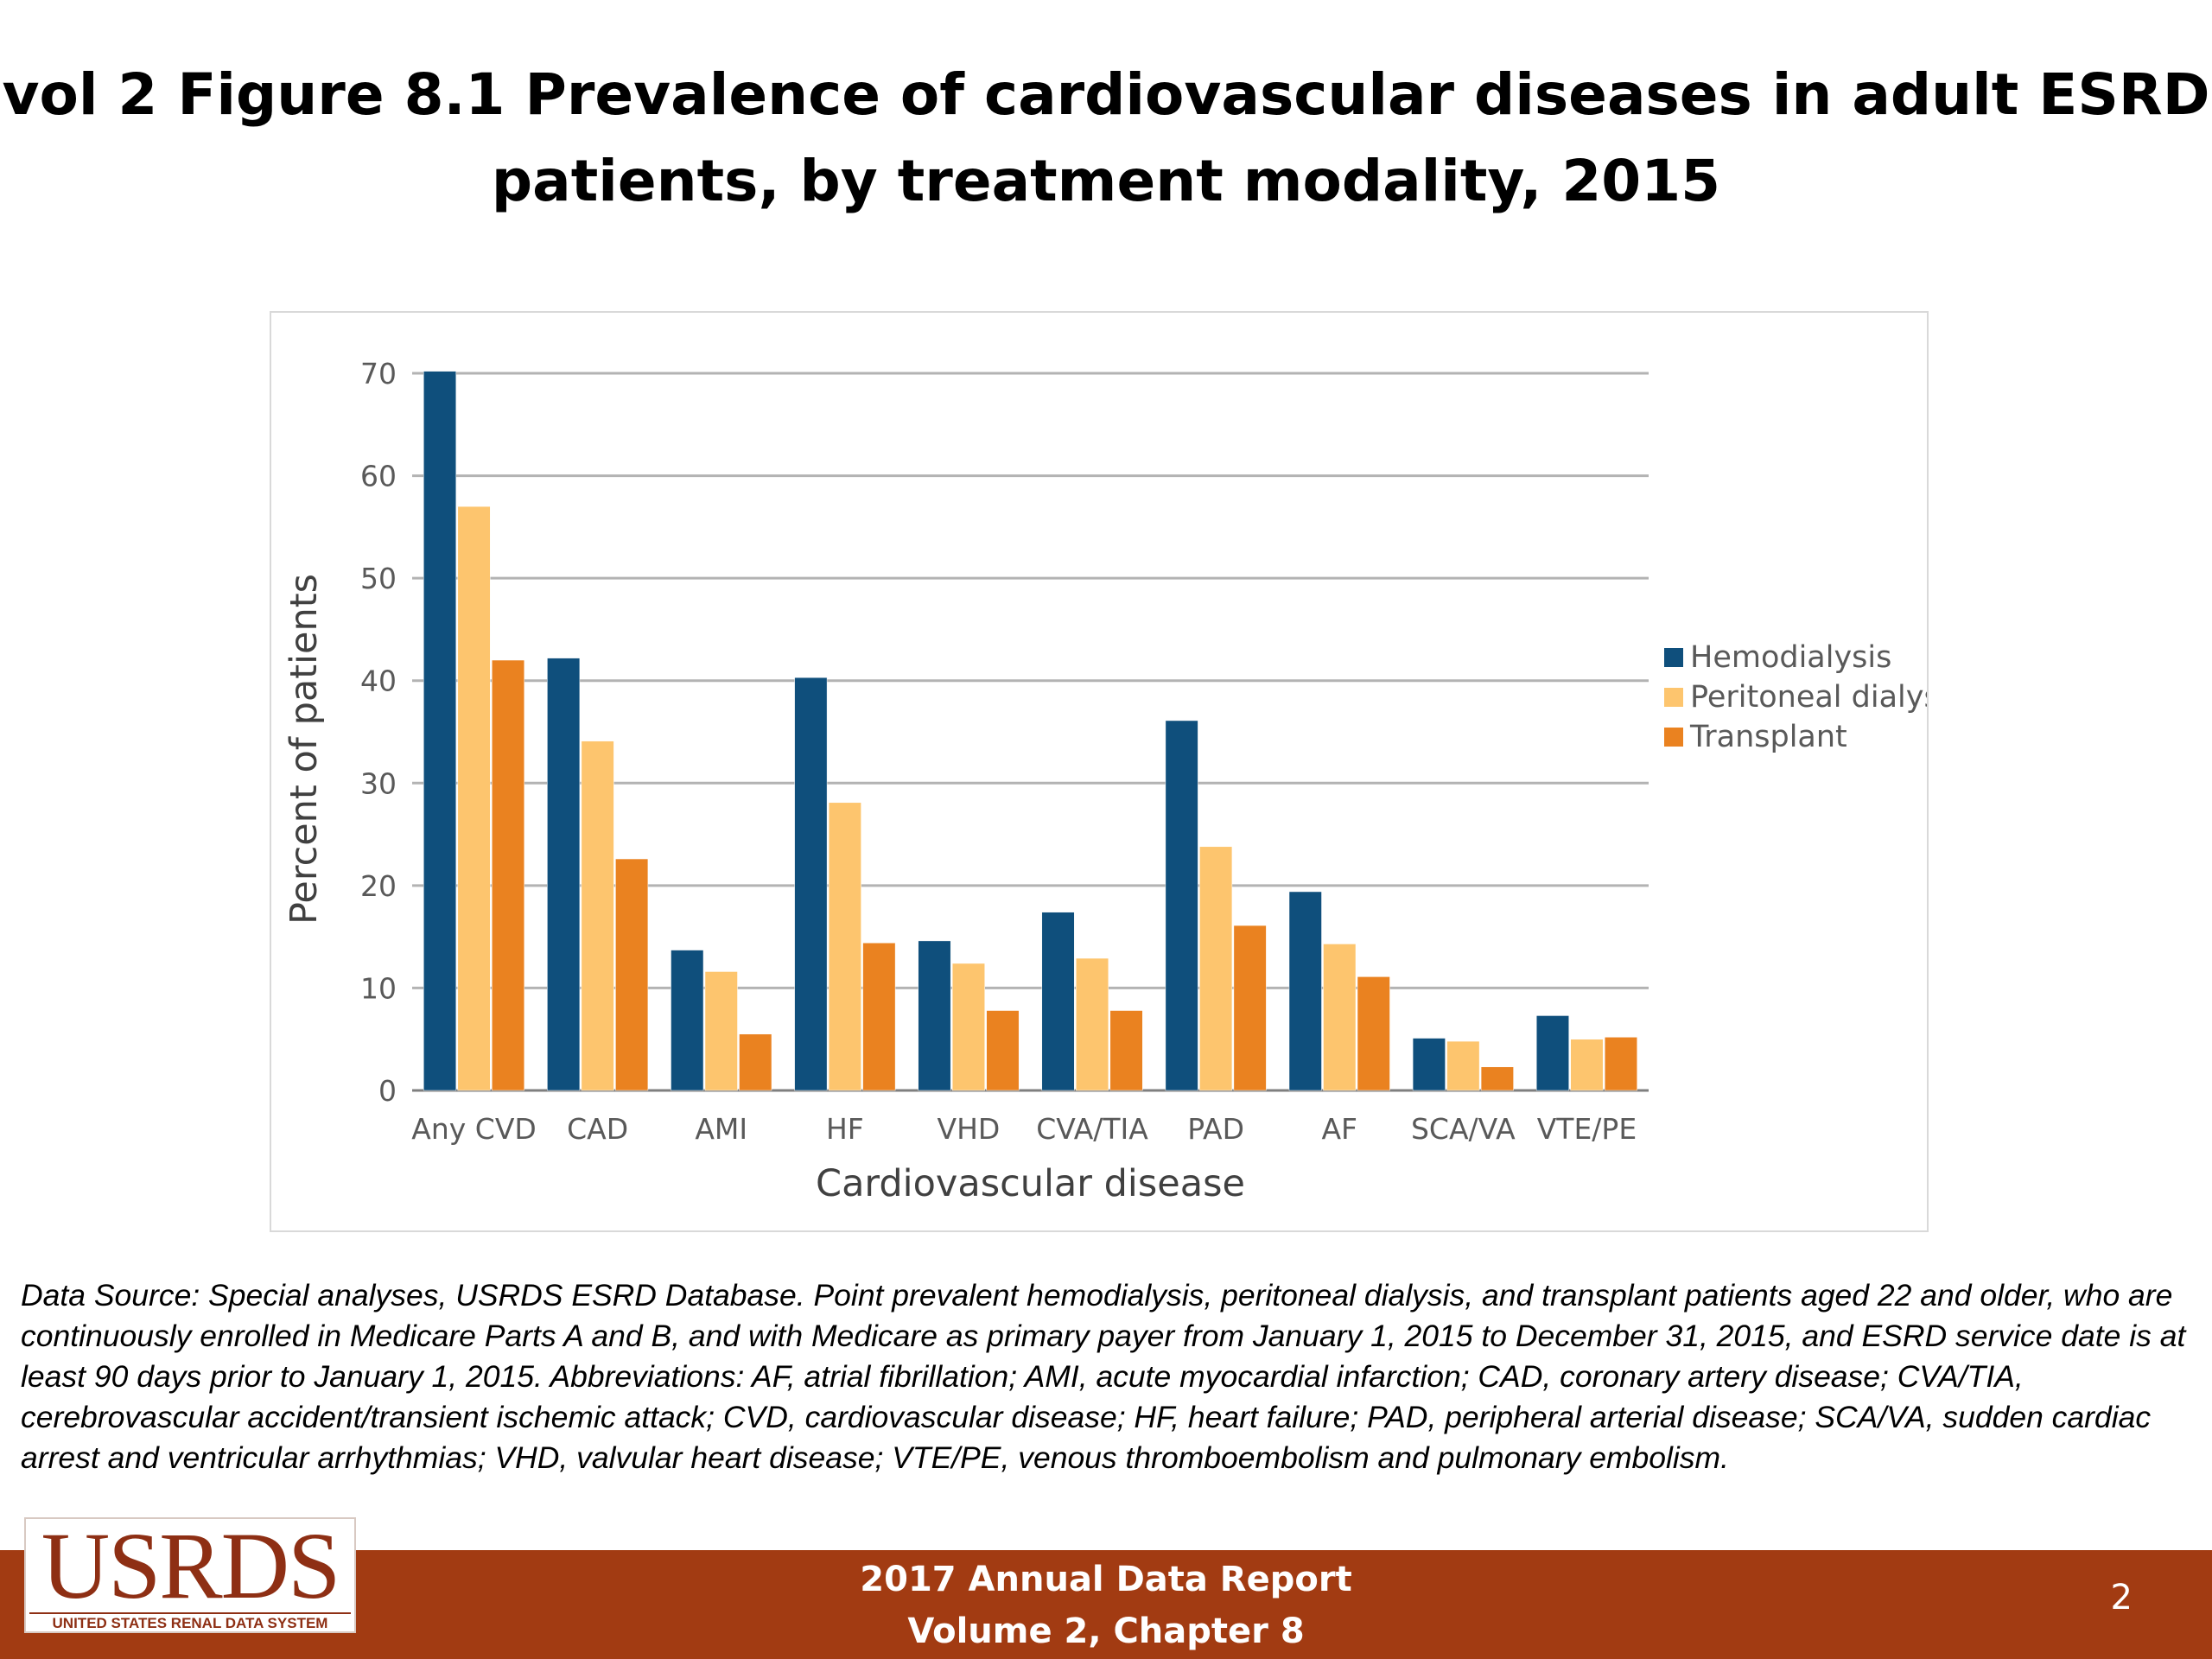  What do you see at coordinates (378, 374) in the screenshot?
I see `y-tick-label: 70` at bounding box center [378, 374].